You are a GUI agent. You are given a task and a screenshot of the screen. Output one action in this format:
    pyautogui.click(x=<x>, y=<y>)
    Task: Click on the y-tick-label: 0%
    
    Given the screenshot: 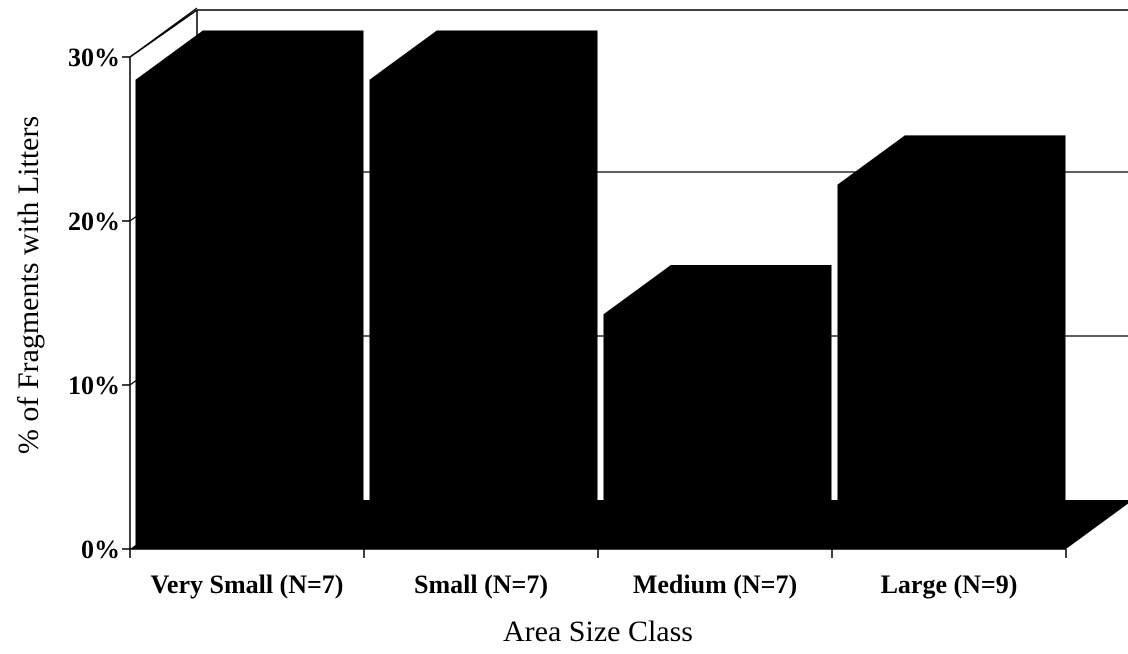 What is the action you would take?
    pyautogui.click(x=100, y=549)
    